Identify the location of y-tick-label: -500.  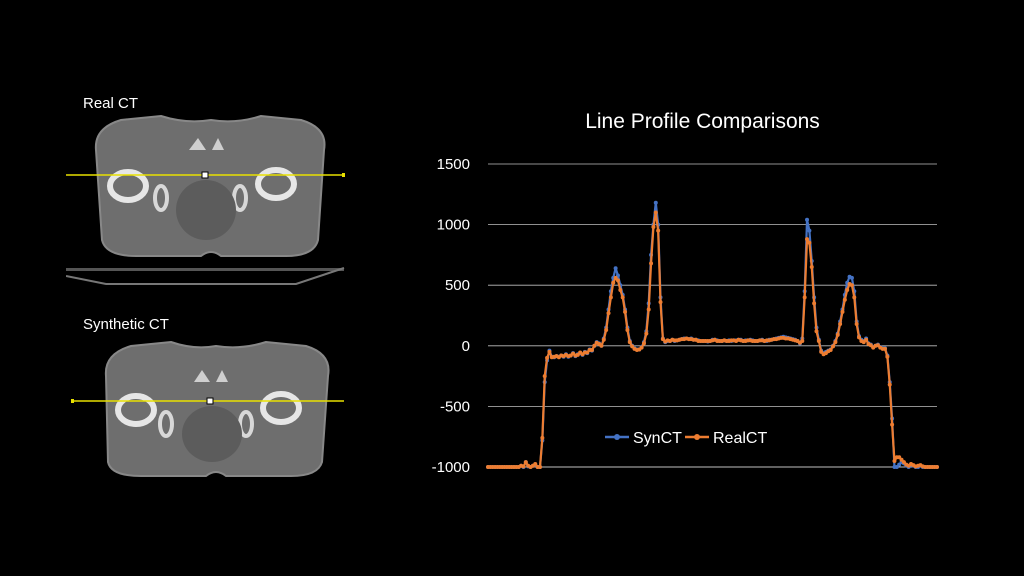
(455, 406).